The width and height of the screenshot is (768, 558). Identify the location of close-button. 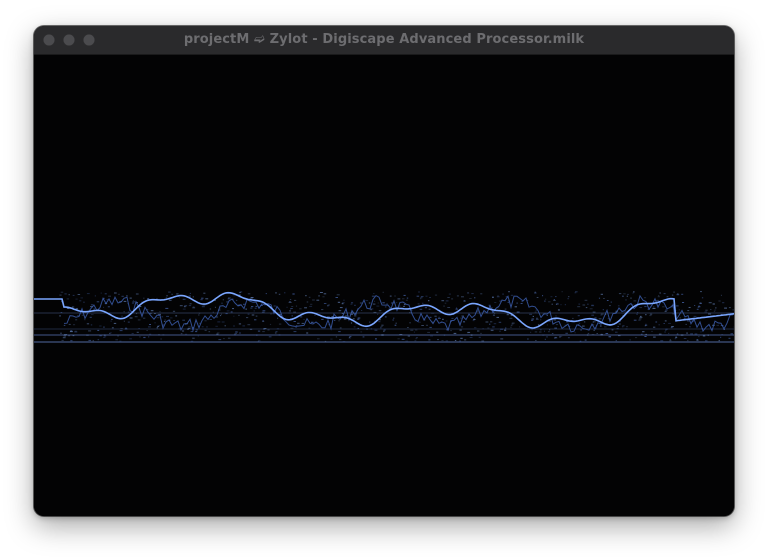
(49, 40).